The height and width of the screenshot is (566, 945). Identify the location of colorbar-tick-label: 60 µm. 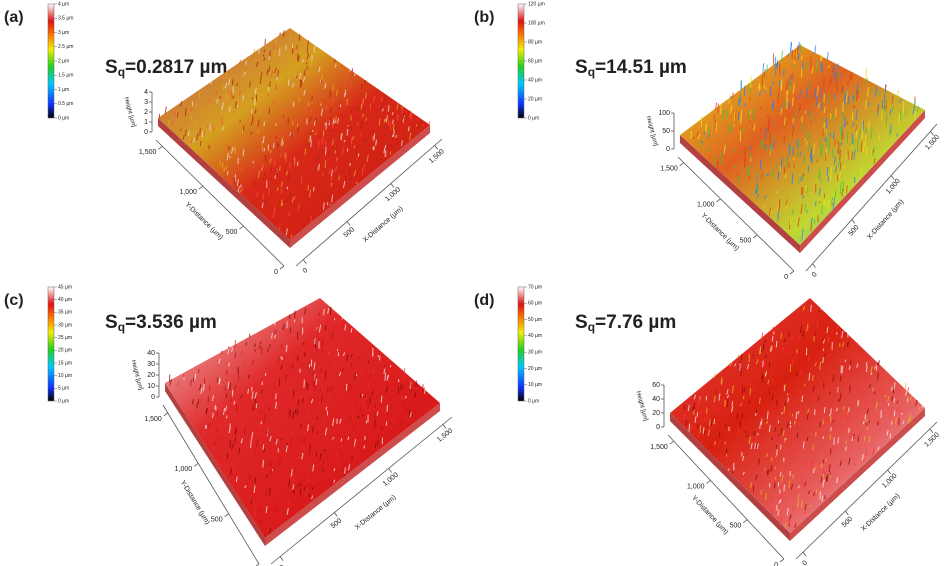
(535, 304).